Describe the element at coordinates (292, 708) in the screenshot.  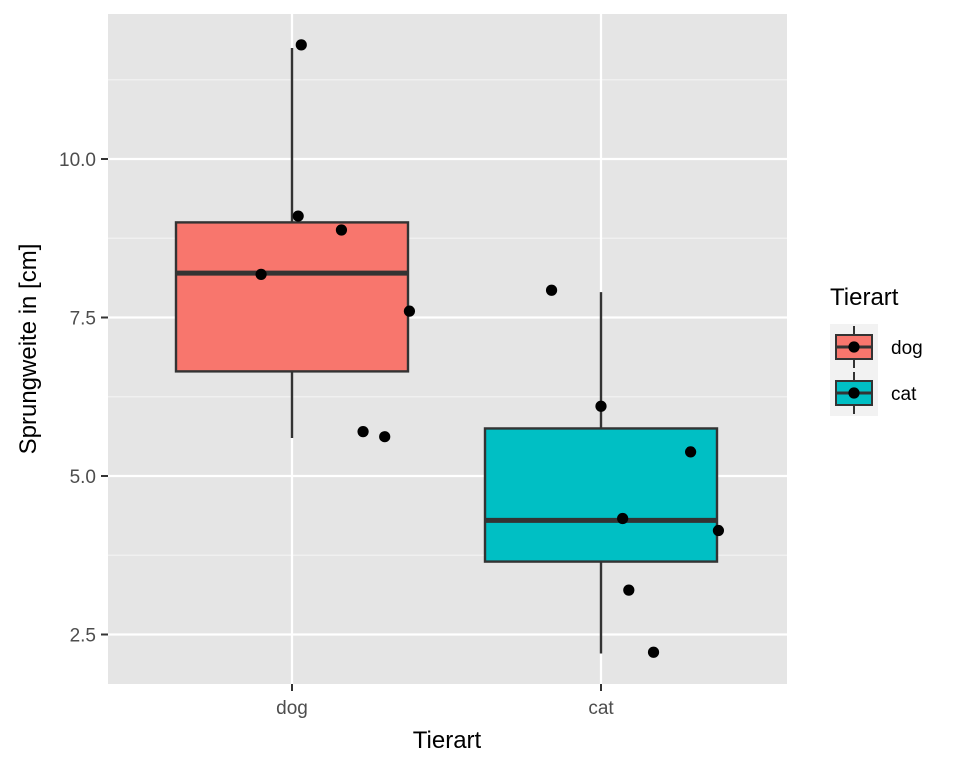
I see `x-tick-label: dog` at that location.